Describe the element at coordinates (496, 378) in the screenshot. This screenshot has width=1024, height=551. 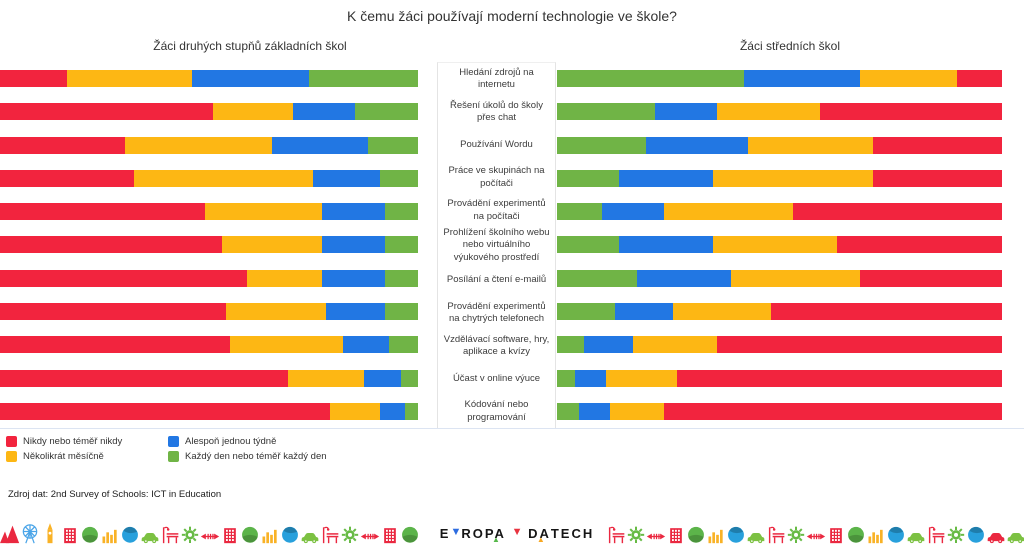
I see `category-label: Účast v online výuce` at that location.